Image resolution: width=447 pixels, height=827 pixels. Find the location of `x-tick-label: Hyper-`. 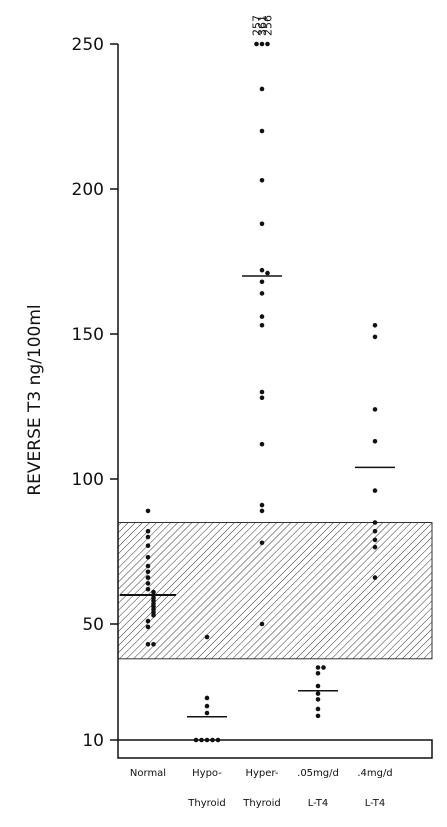

x-tick-label: Hyper- is located at coordinates (261, 773).